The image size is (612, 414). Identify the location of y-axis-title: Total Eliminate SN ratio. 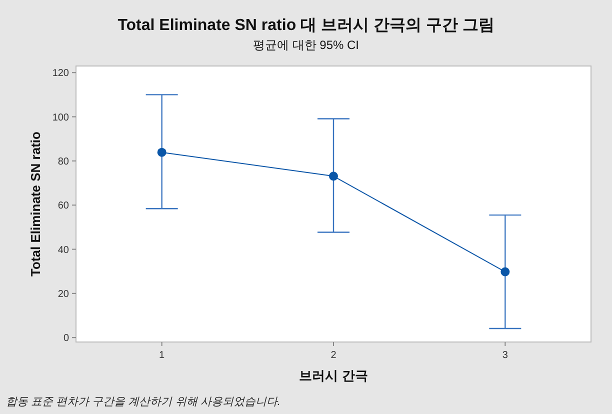
(35, 203).